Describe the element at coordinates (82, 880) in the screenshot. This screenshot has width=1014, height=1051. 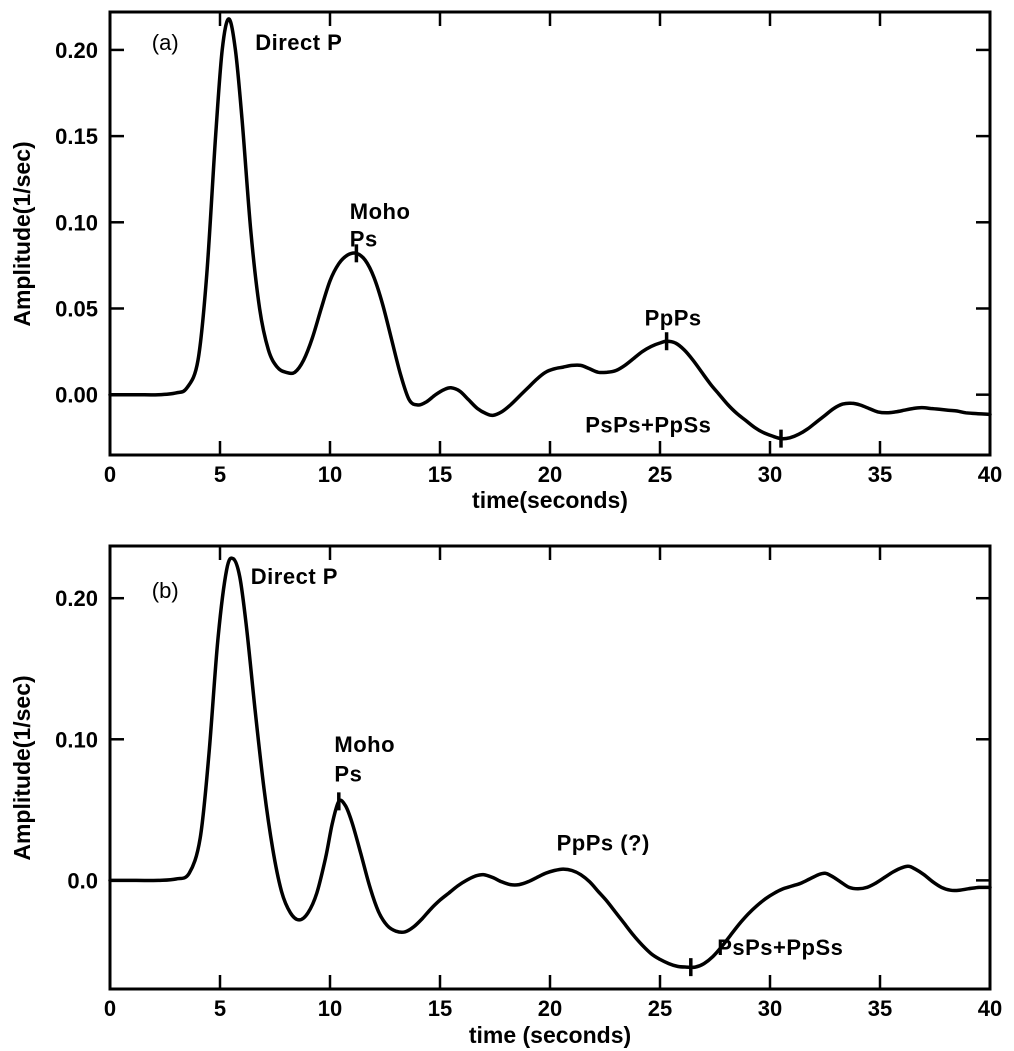
I see `y-tick-label: 0.0` at that location.